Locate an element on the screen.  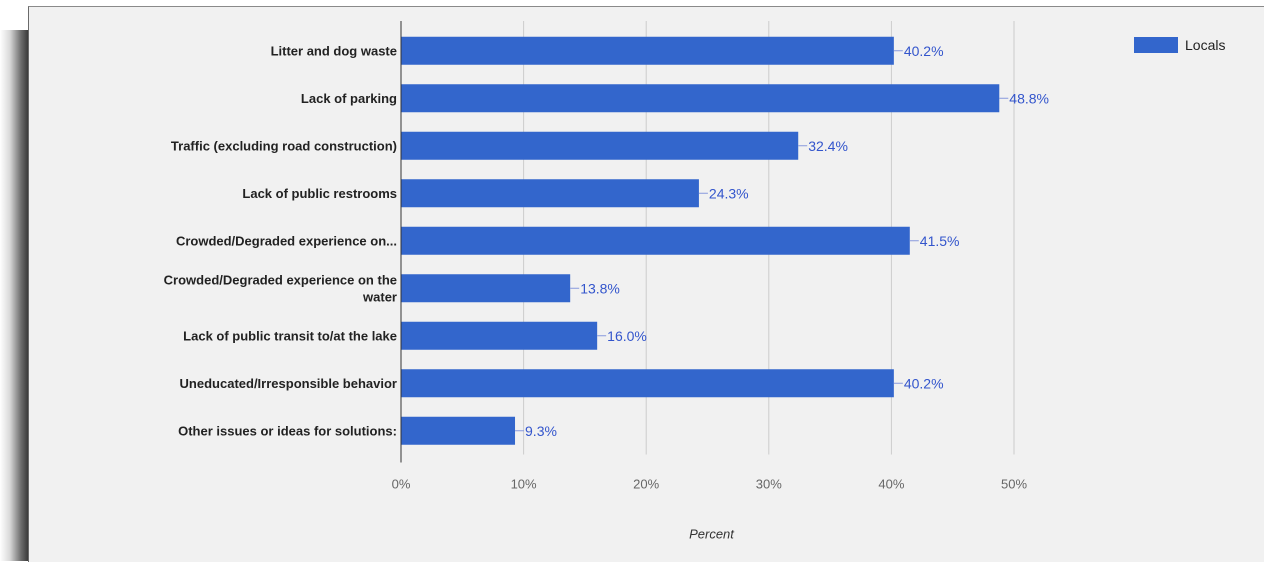
category-label: Crowded/Degraded experience on the water is located at coordinates (280, 288).